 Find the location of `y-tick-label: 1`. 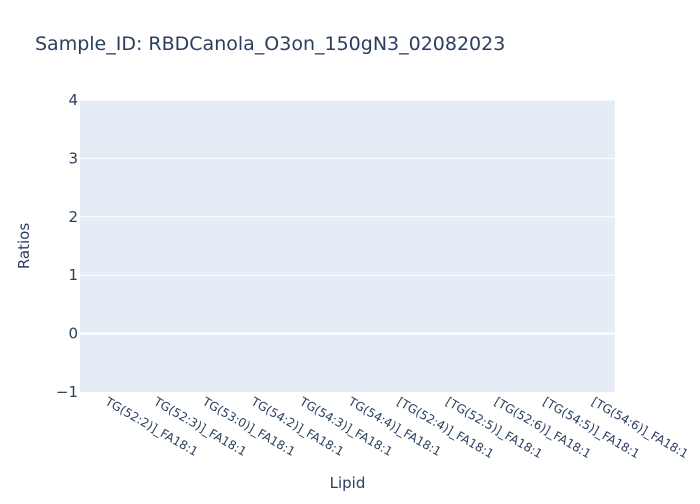

y-tick-label: 1 is located at coordinates (73, 275).